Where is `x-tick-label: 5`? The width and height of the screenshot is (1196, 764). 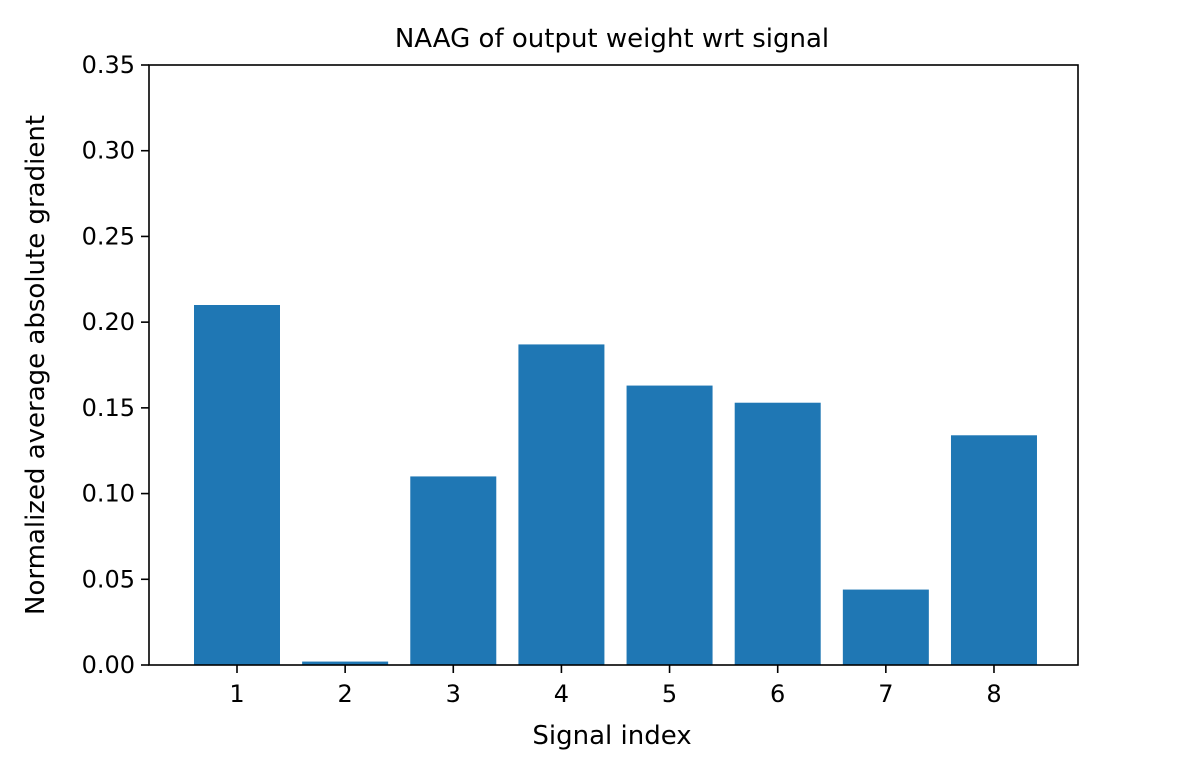 x-tick-label: 5 is located at coordinates (669, 694).